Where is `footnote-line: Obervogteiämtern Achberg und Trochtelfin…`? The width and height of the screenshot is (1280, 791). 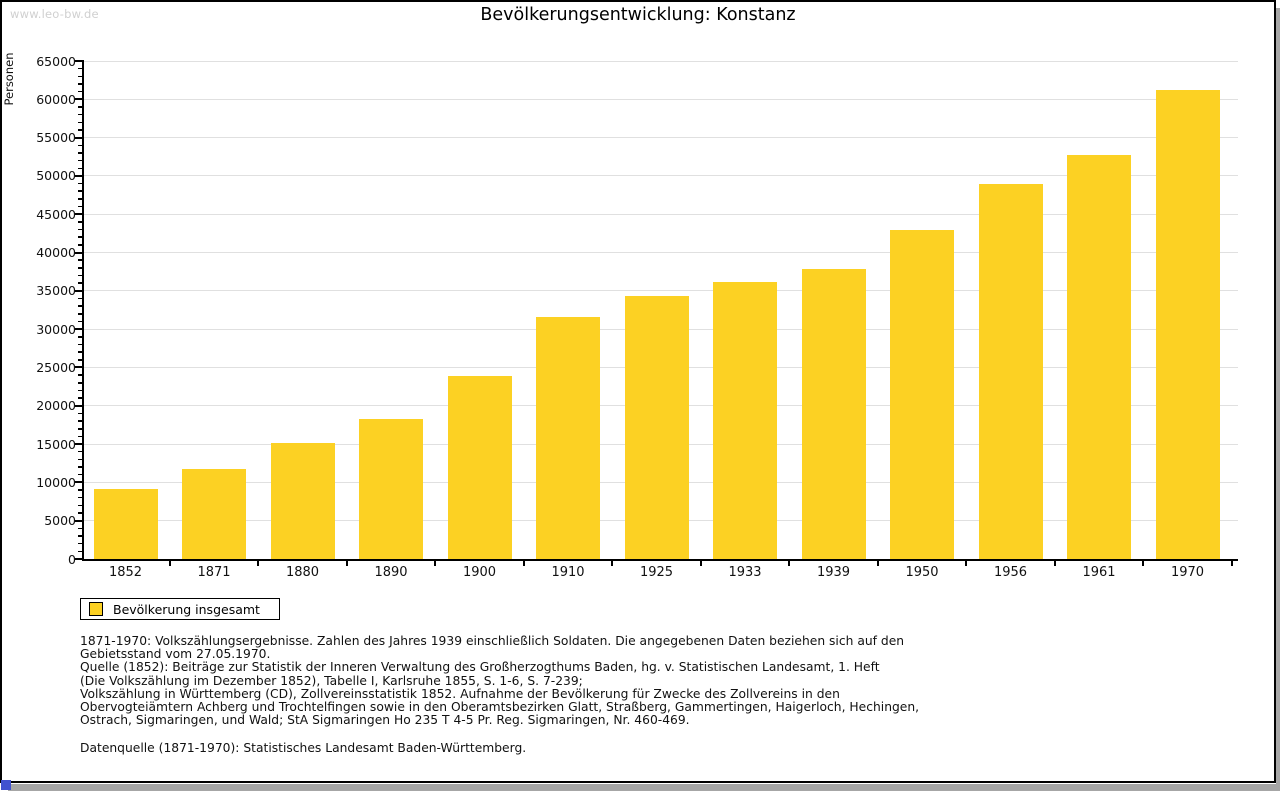
footnote-line: Obervogteiämtern Achberg und Trochtelfin… is located at coordinates (500, 707).